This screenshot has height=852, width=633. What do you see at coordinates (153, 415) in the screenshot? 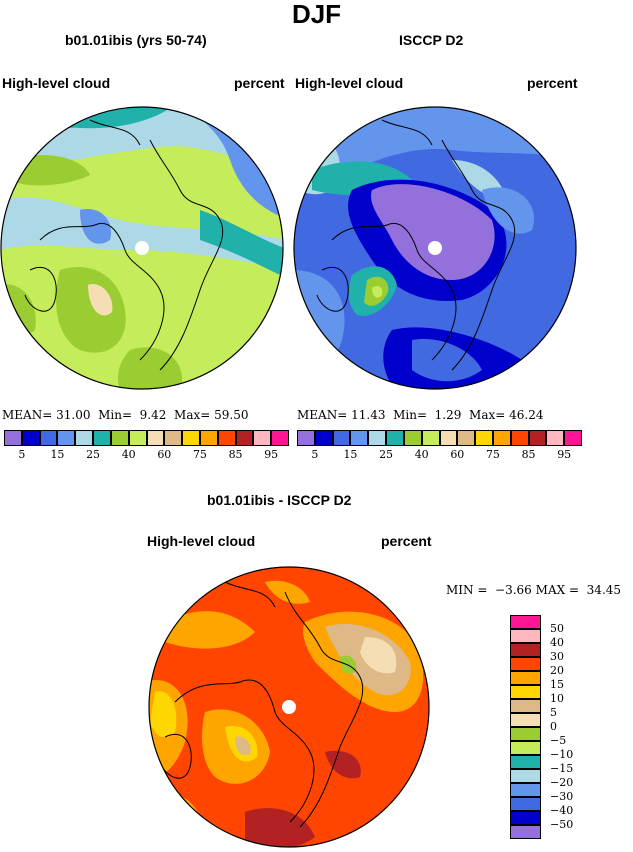
I see `left-min-value: 9.42` at bounding box center [153, 415].